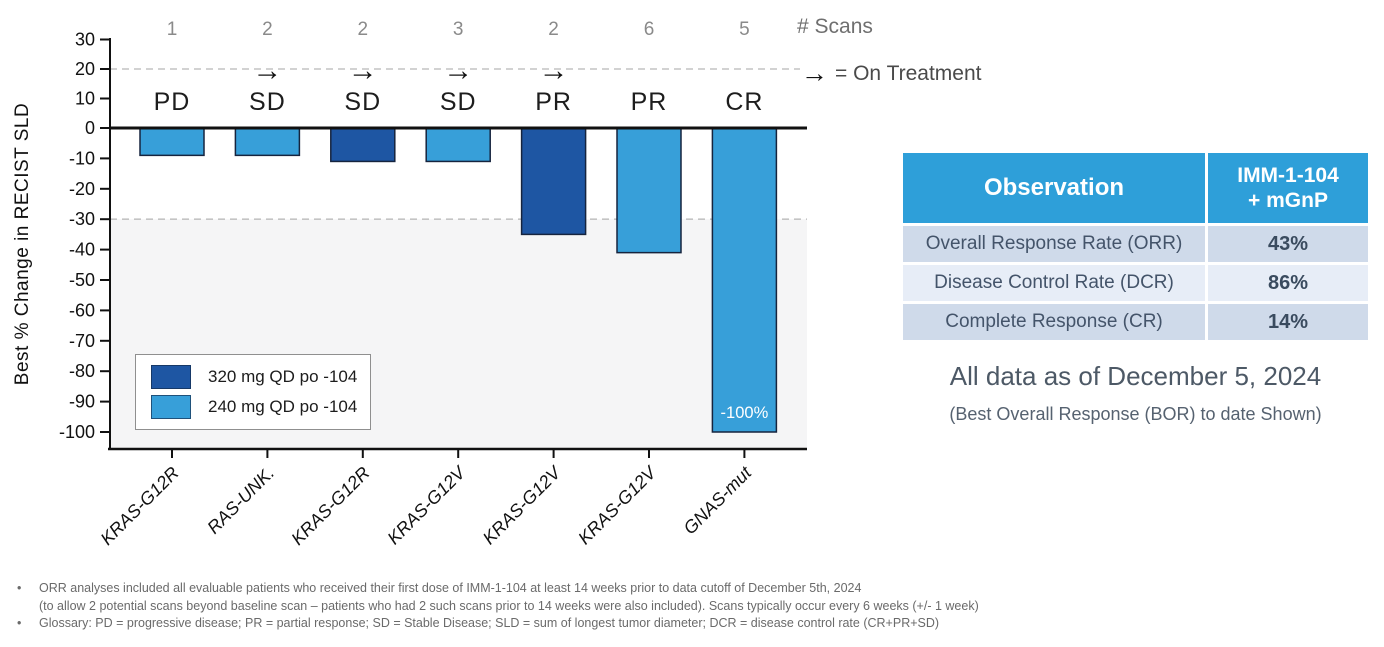  I want to click on table-row-cr-label: Complete Response (CR), so click(1054, 322).